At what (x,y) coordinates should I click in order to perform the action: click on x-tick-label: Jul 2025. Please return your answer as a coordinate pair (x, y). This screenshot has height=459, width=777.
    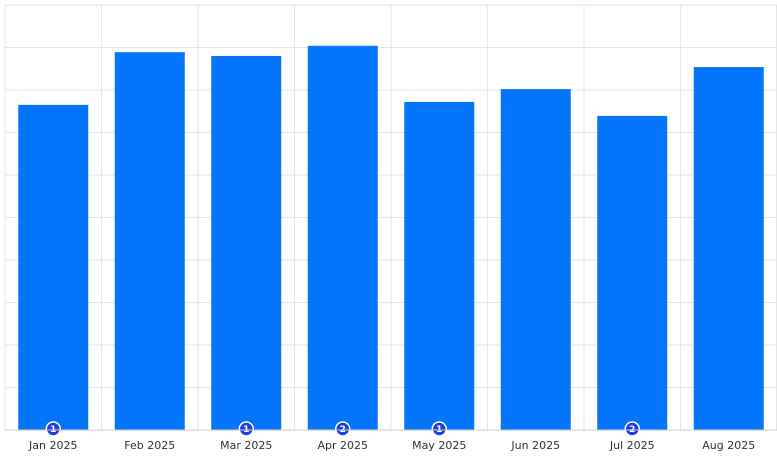
    Looking at the image, I should click on (632, 445).